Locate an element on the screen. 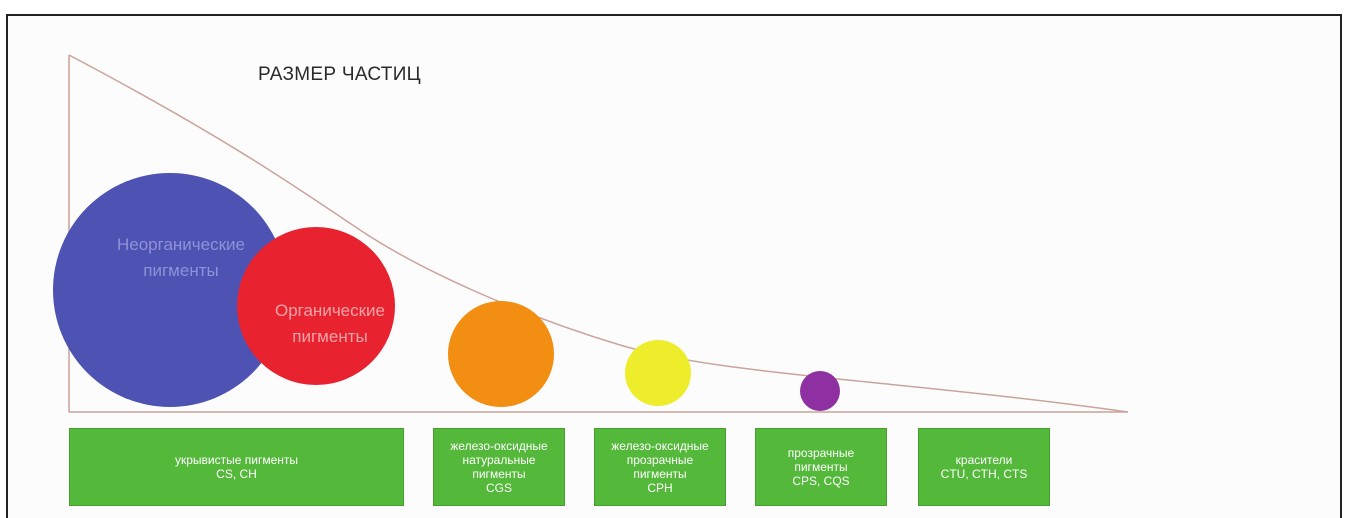 This screenshot has width=1355, height=518. box-opaque-pigments-text: укрывистые пигменты CS, CH is located at coordinates (236, 467).